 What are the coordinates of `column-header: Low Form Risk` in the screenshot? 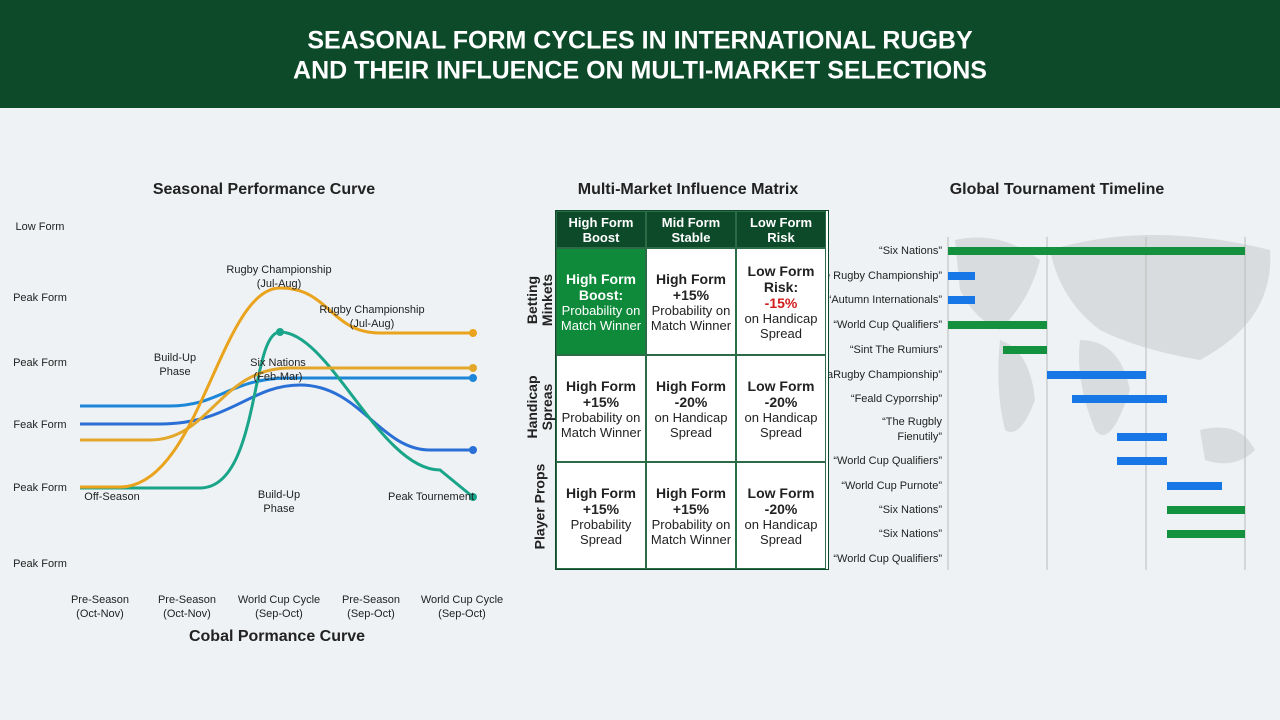 It's located at (781, 229).